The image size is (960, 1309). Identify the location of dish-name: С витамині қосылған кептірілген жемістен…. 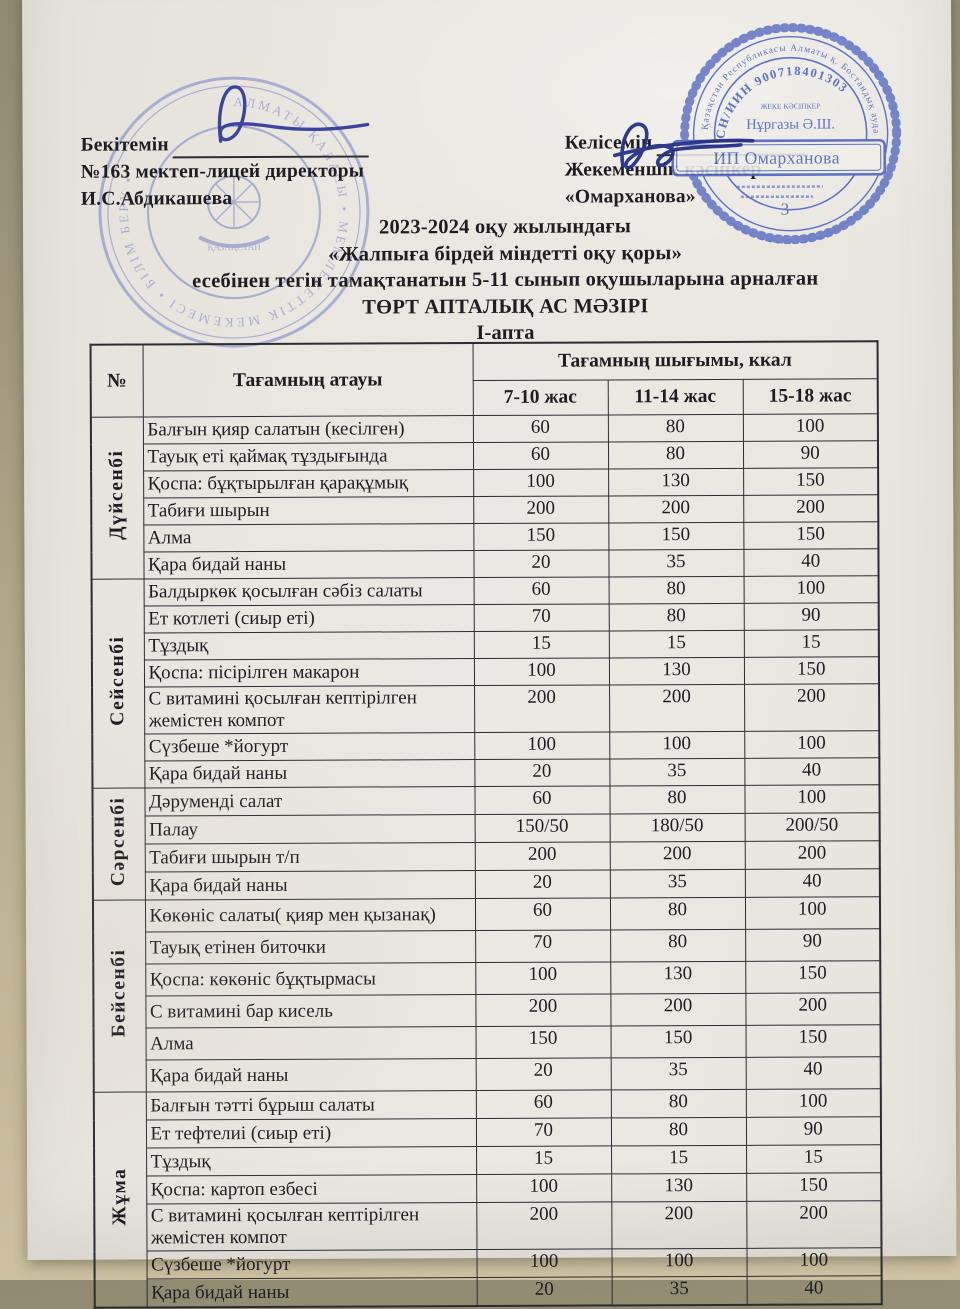
(311, 1226).